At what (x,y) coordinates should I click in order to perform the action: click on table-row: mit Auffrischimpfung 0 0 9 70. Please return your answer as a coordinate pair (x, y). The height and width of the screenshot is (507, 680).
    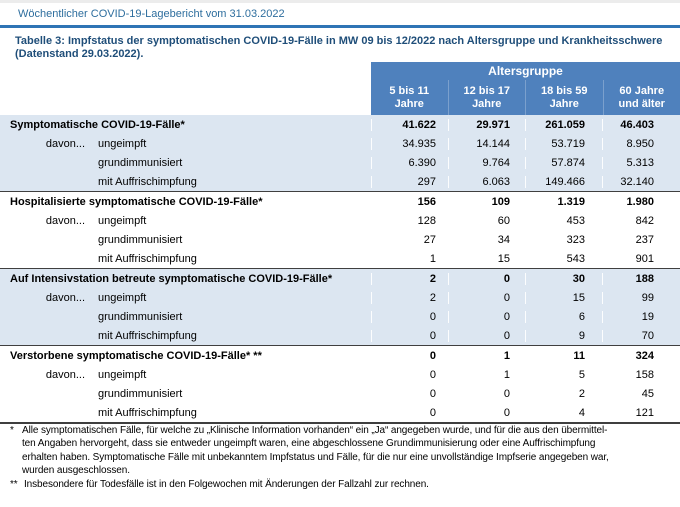
    Looking at the image, I should click on (340, 335).